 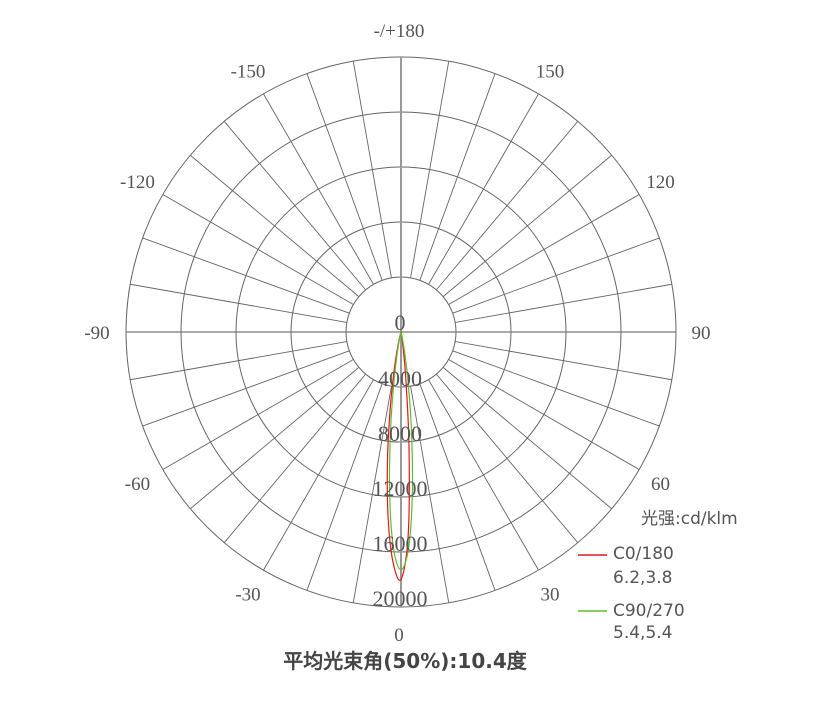 What do you see at coordinates (248, 71) in the screenshot?
I see `angle-label: -150` at bounding box center [248, 71].